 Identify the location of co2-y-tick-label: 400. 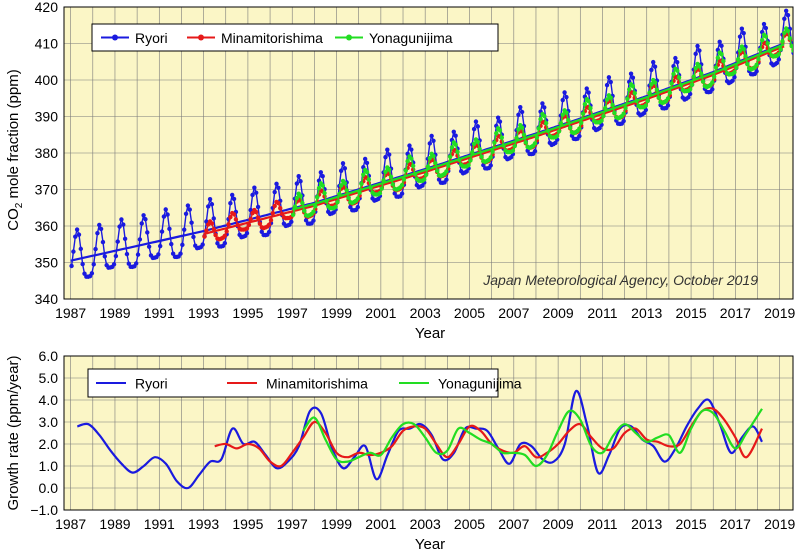
(47, 80).